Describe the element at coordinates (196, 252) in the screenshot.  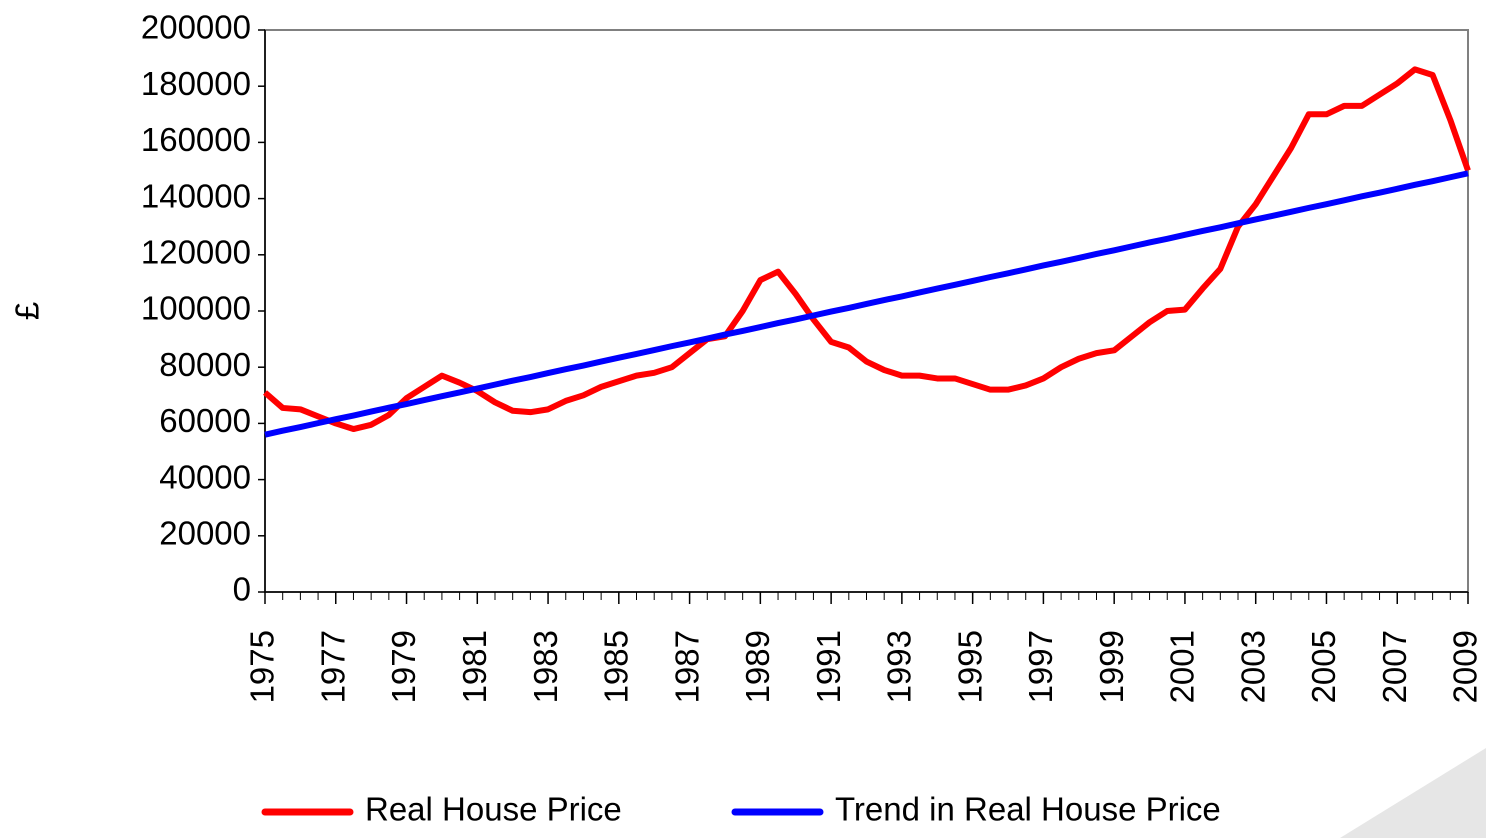
I see `y-tick-label: 120000` at that location.